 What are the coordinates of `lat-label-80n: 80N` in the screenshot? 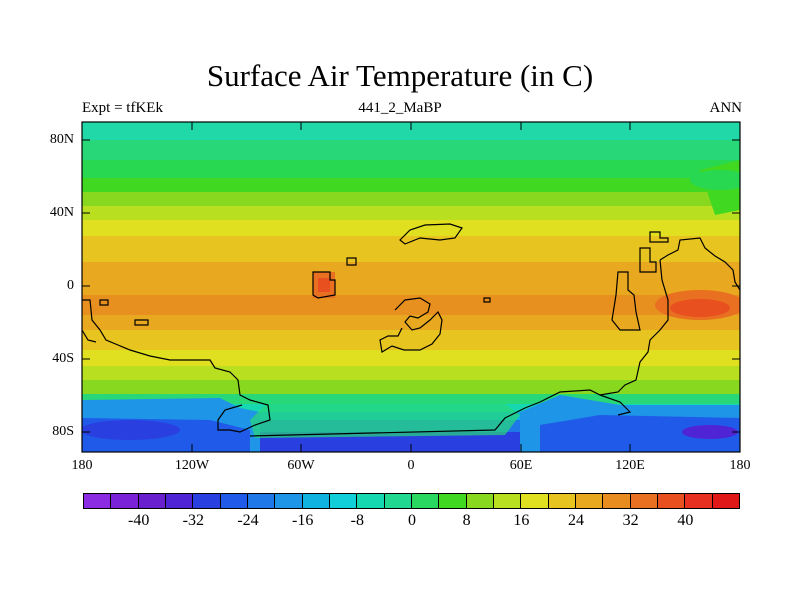 It's located at (61, 139).